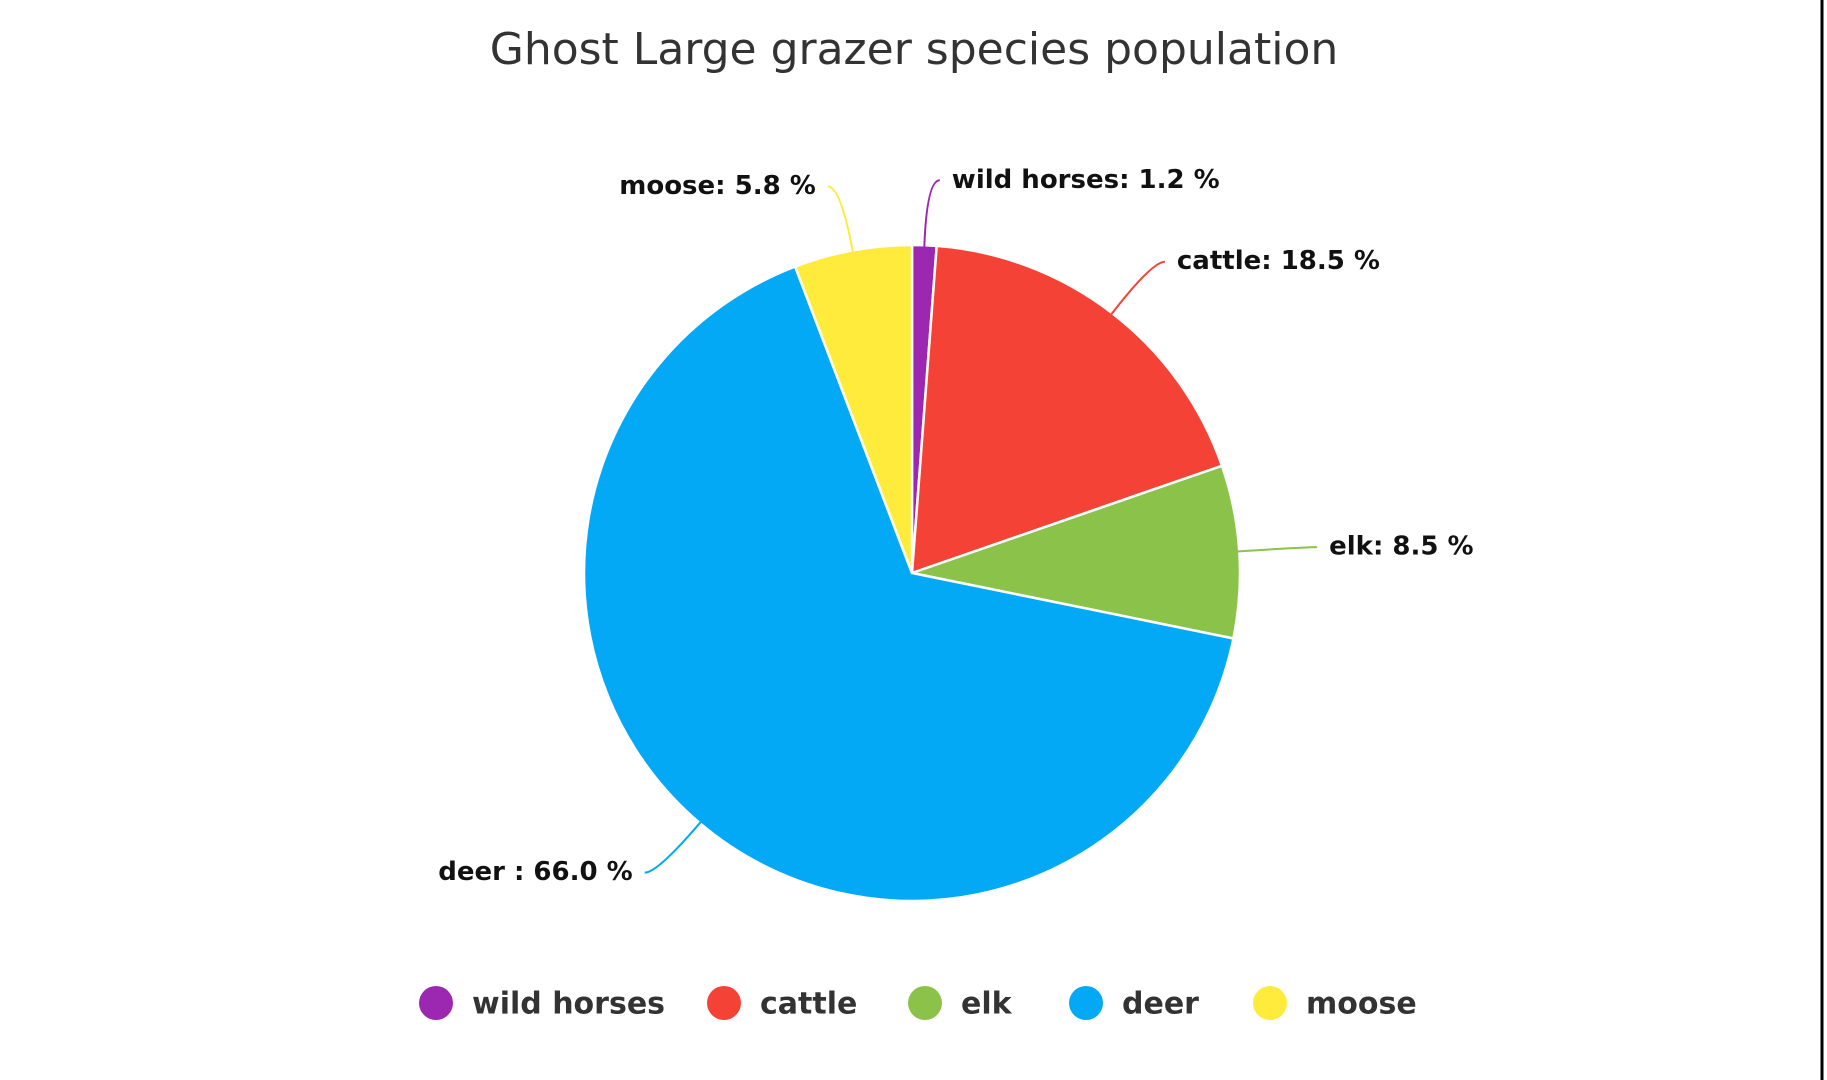 This screenshot has width=1827, height=1080. Describe the element at coordinates (987, 1004) in the screenshot. I see `legend-label: elk` at that location.